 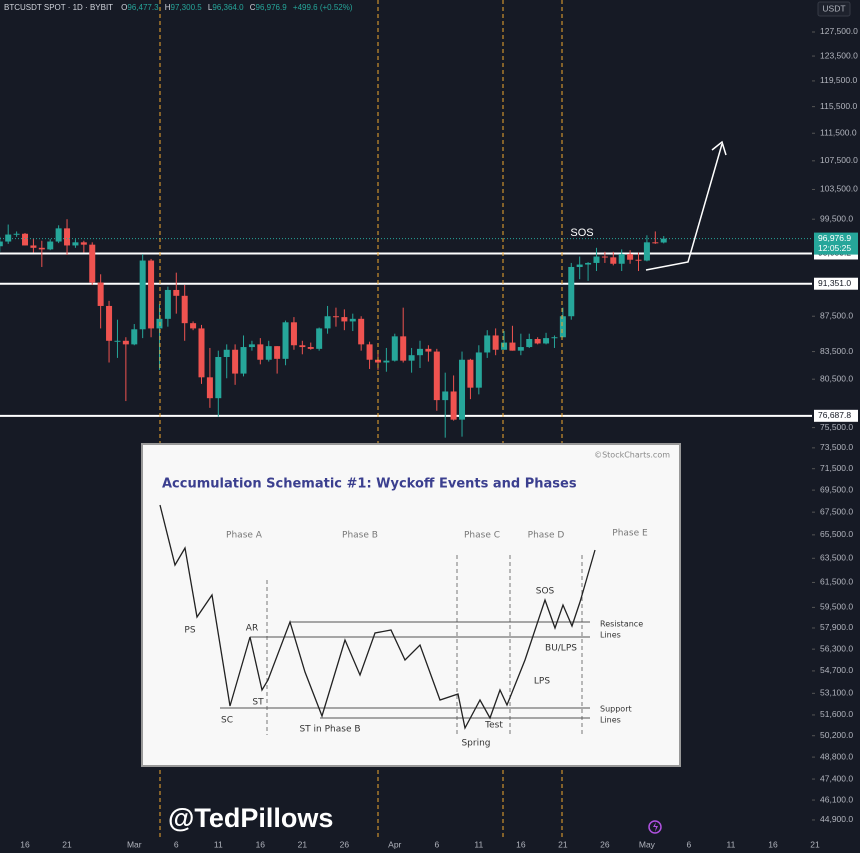 What do you see at coordinates (189, 631) in the screenshot?
I see `event-label: PS` at bounding box center [189, 631].